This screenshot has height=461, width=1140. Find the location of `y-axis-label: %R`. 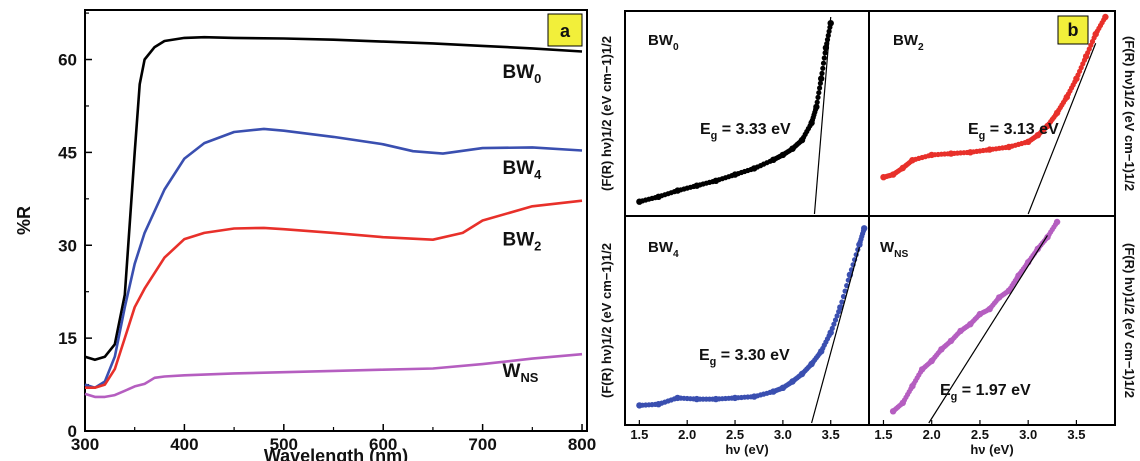

y-axis-label: %R is located at coordinates (24, 220).